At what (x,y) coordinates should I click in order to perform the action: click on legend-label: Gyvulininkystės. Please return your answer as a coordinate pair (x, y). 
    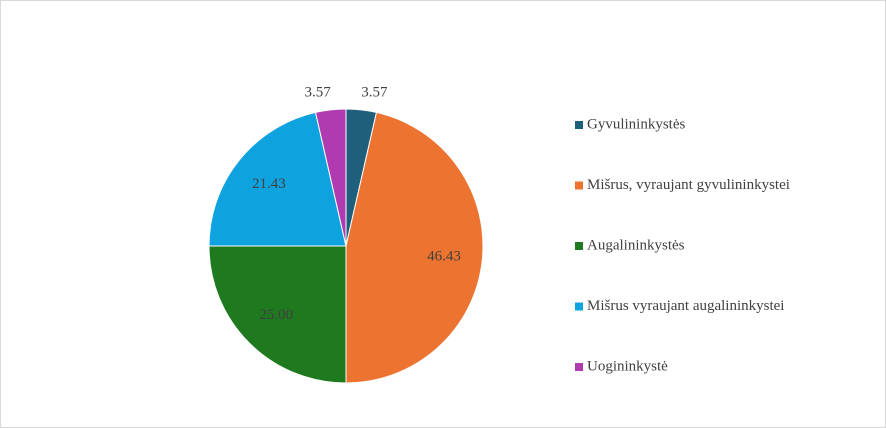
    Looking at the image, I should click on (636, 124).